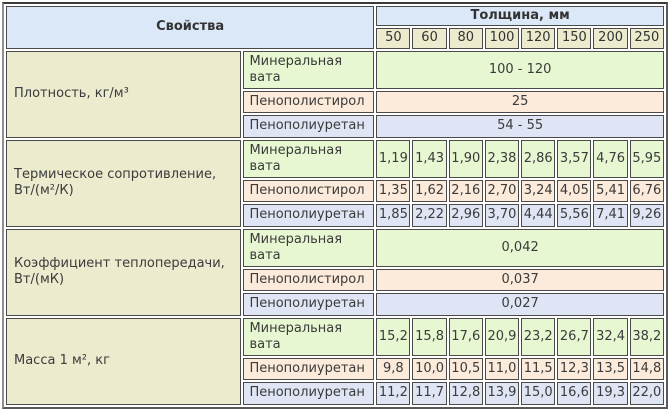 The image size is (670, 411). I want to click on header-row-2: 50 60 80 100 120 150 200 250, so click(335, 38).